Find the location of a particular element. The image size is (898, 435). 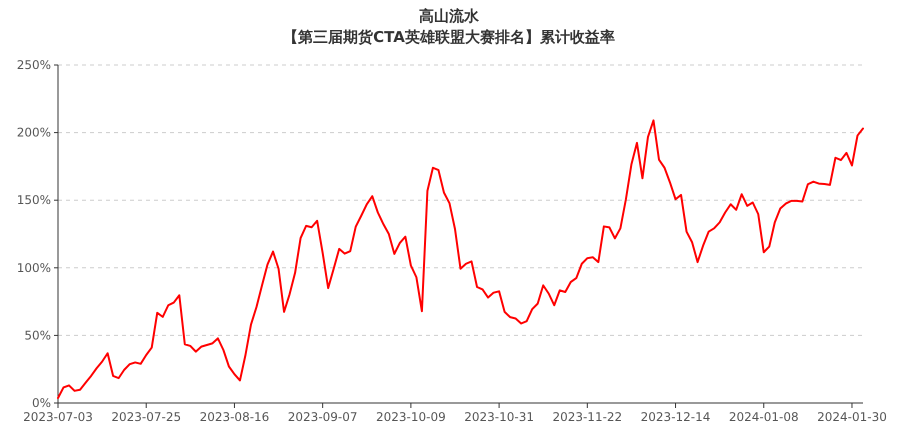

y-tick-label: 150% is located at coordinates (33, 200).